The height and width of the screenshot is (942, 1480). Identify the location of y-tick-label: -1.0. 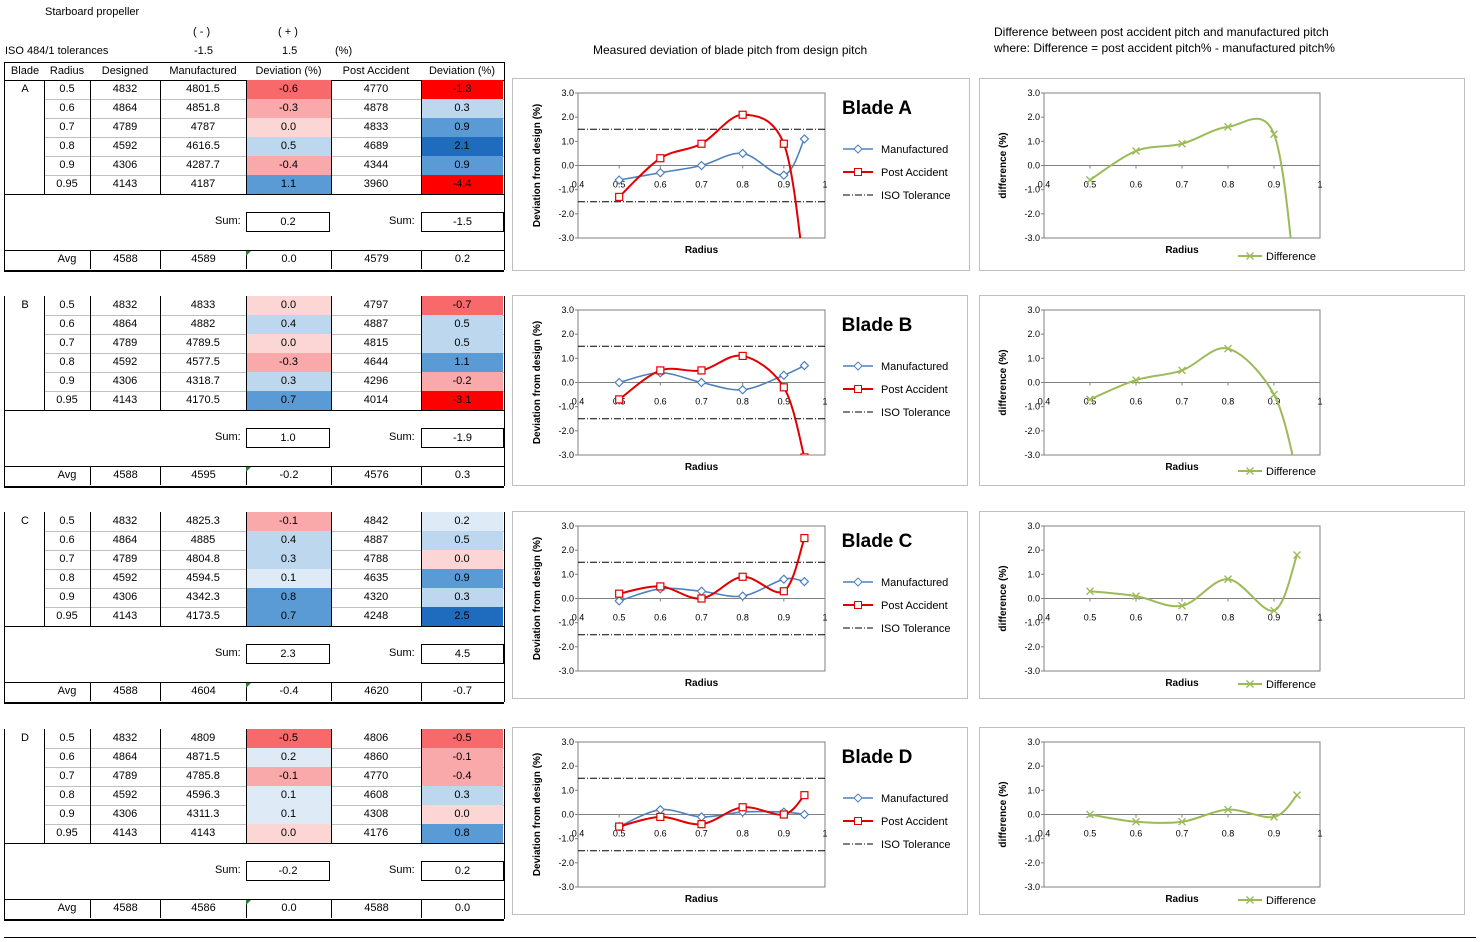
(1032, 407).